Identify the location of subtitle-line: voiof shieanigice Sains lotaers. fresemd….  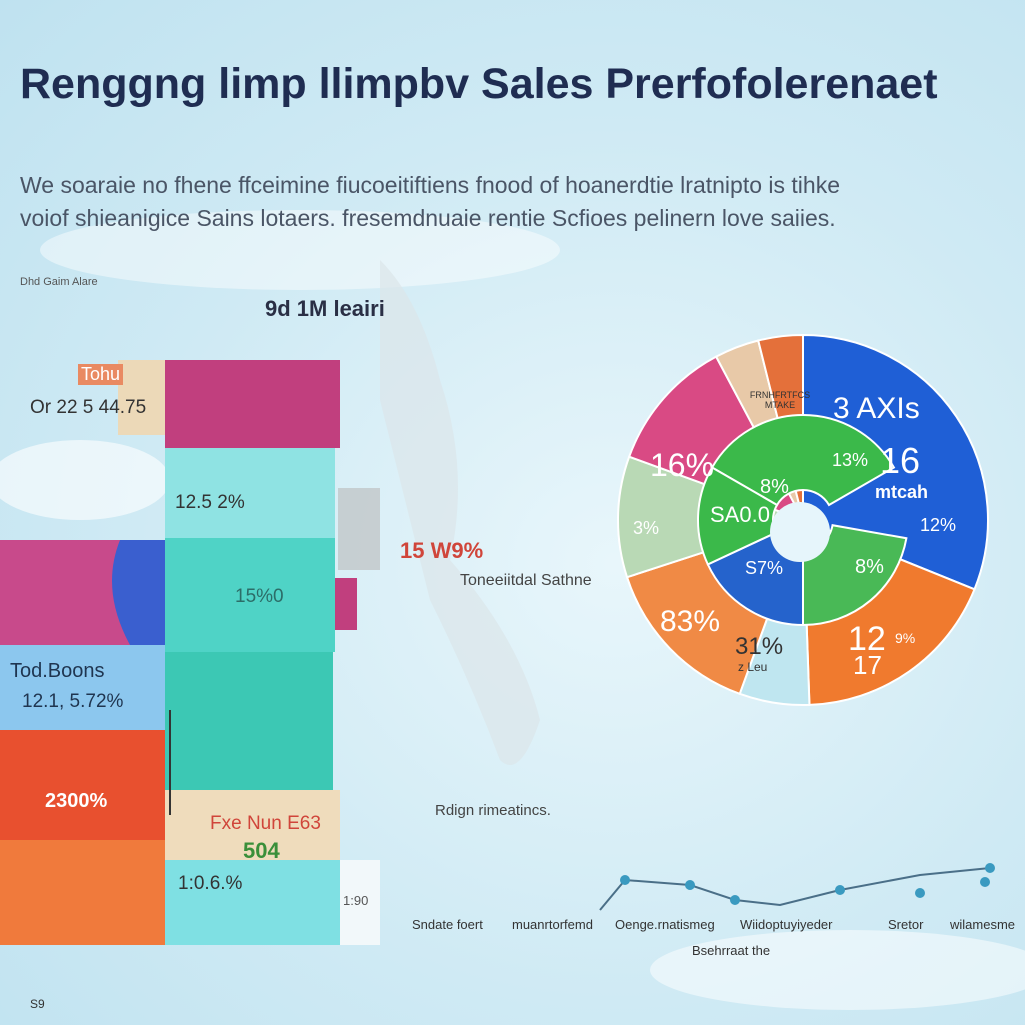
(428, 218).